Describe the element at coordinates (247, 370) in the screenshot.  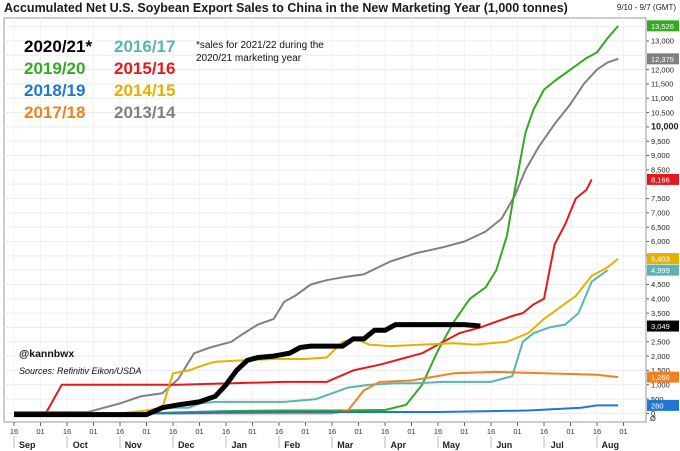
I see `series-line-2020-21-` at that location.